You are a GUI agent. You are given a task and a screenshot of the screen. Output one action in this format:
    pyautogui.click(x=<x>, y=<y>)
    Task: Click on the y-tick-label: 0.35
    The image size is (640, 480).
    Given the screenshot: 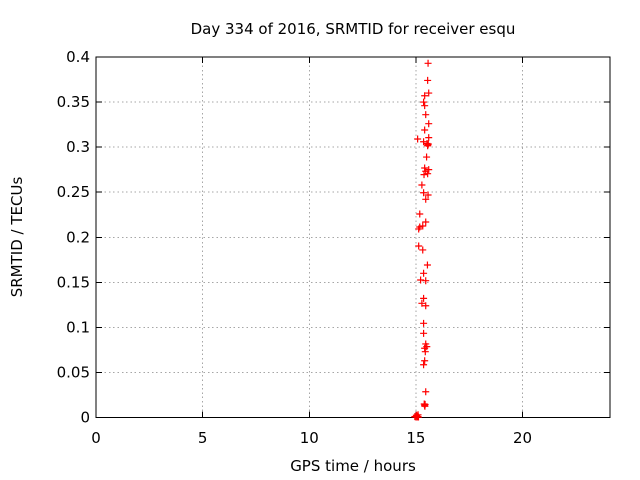 What is the action you would take?
    pyautogui.click(x=73, y=102)
    